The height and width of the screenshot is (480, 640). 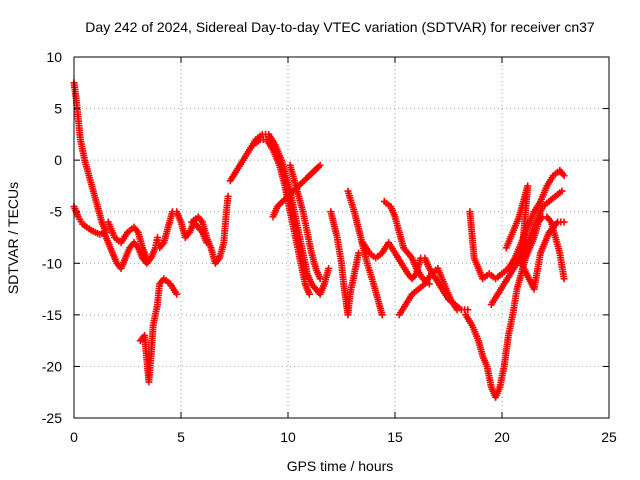 What do you see at coordinates (395, 437) in the screenshot?
I see `x-tick-label: 15` at bounding box center [395, 437].